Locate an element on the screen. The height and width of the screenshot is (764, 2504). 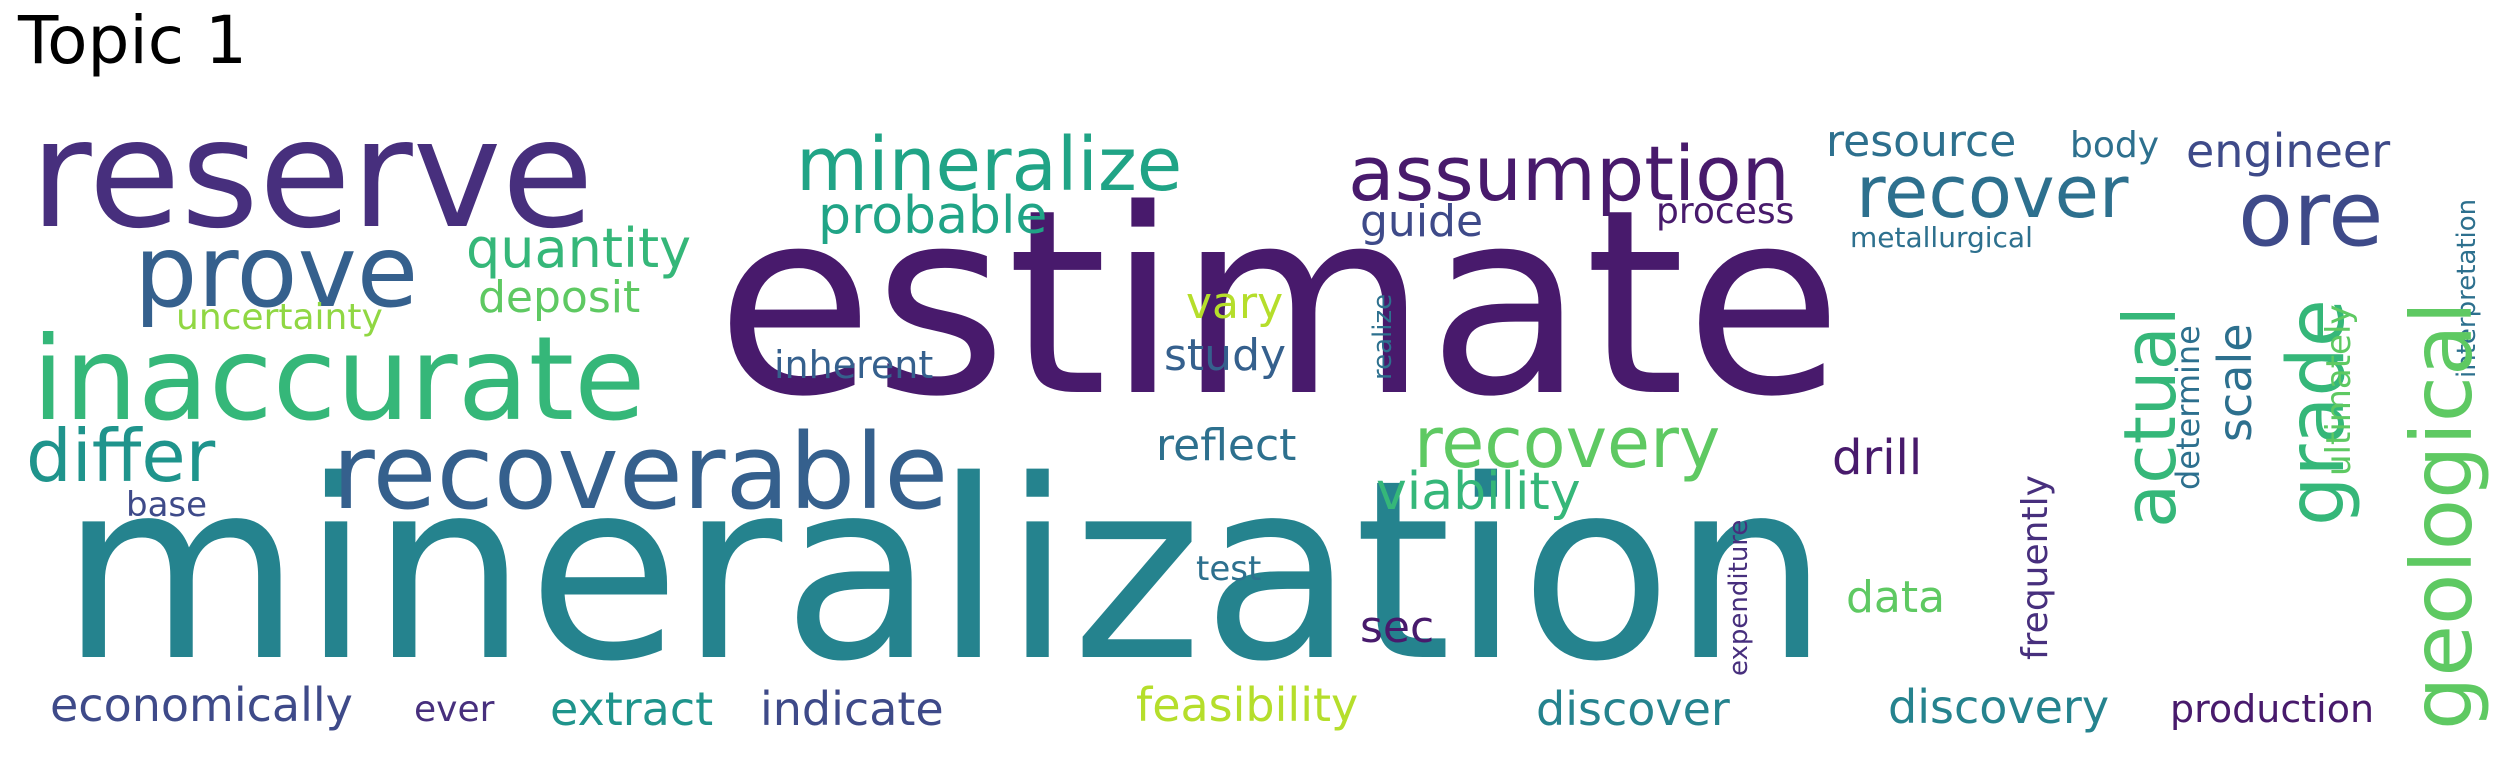
word-metallurgical: metallurgical is located at coordinates (1941, 237).